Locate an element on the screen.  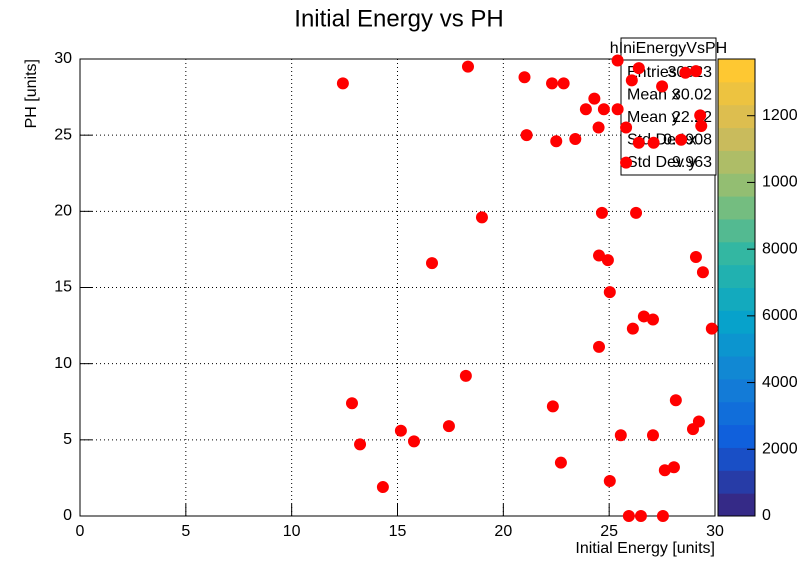
z-tick-label: 8000 is located at coordinates (780, 248).